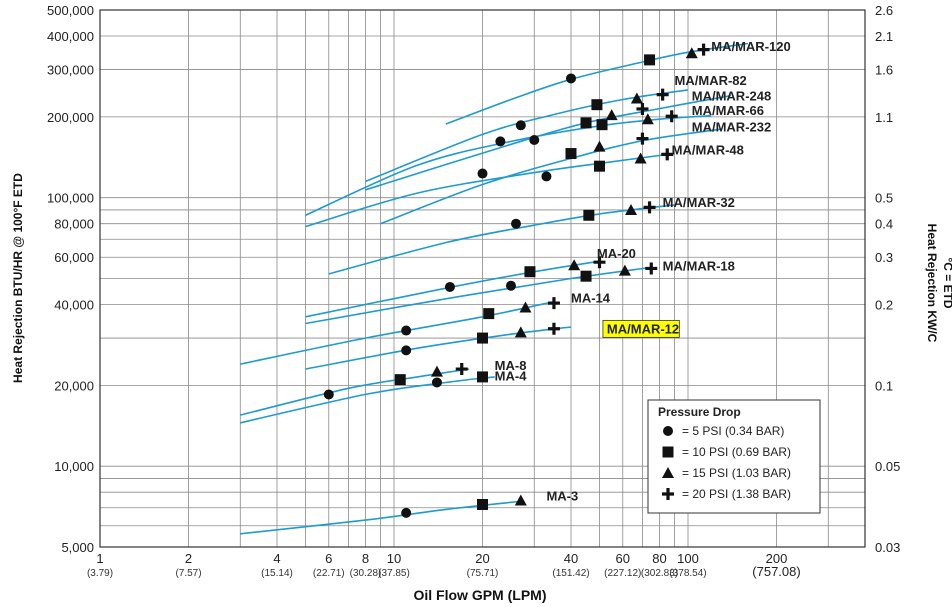  Describe the element at coordinates (884, 385) in the screenshot. I see `y2-tick-label: 0.1` at that location.